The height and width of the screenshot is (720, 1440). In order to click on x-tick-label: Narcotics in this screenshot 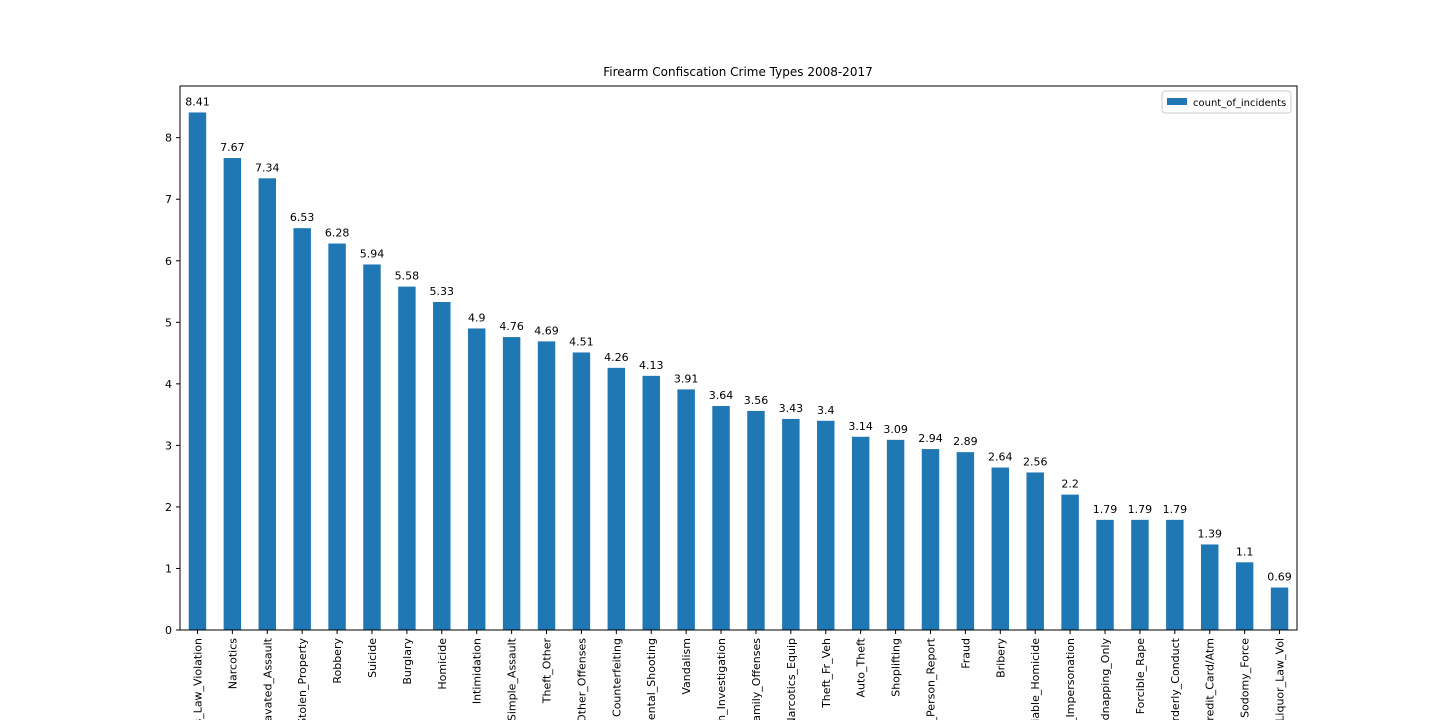, I will do `click(232, 663)`.